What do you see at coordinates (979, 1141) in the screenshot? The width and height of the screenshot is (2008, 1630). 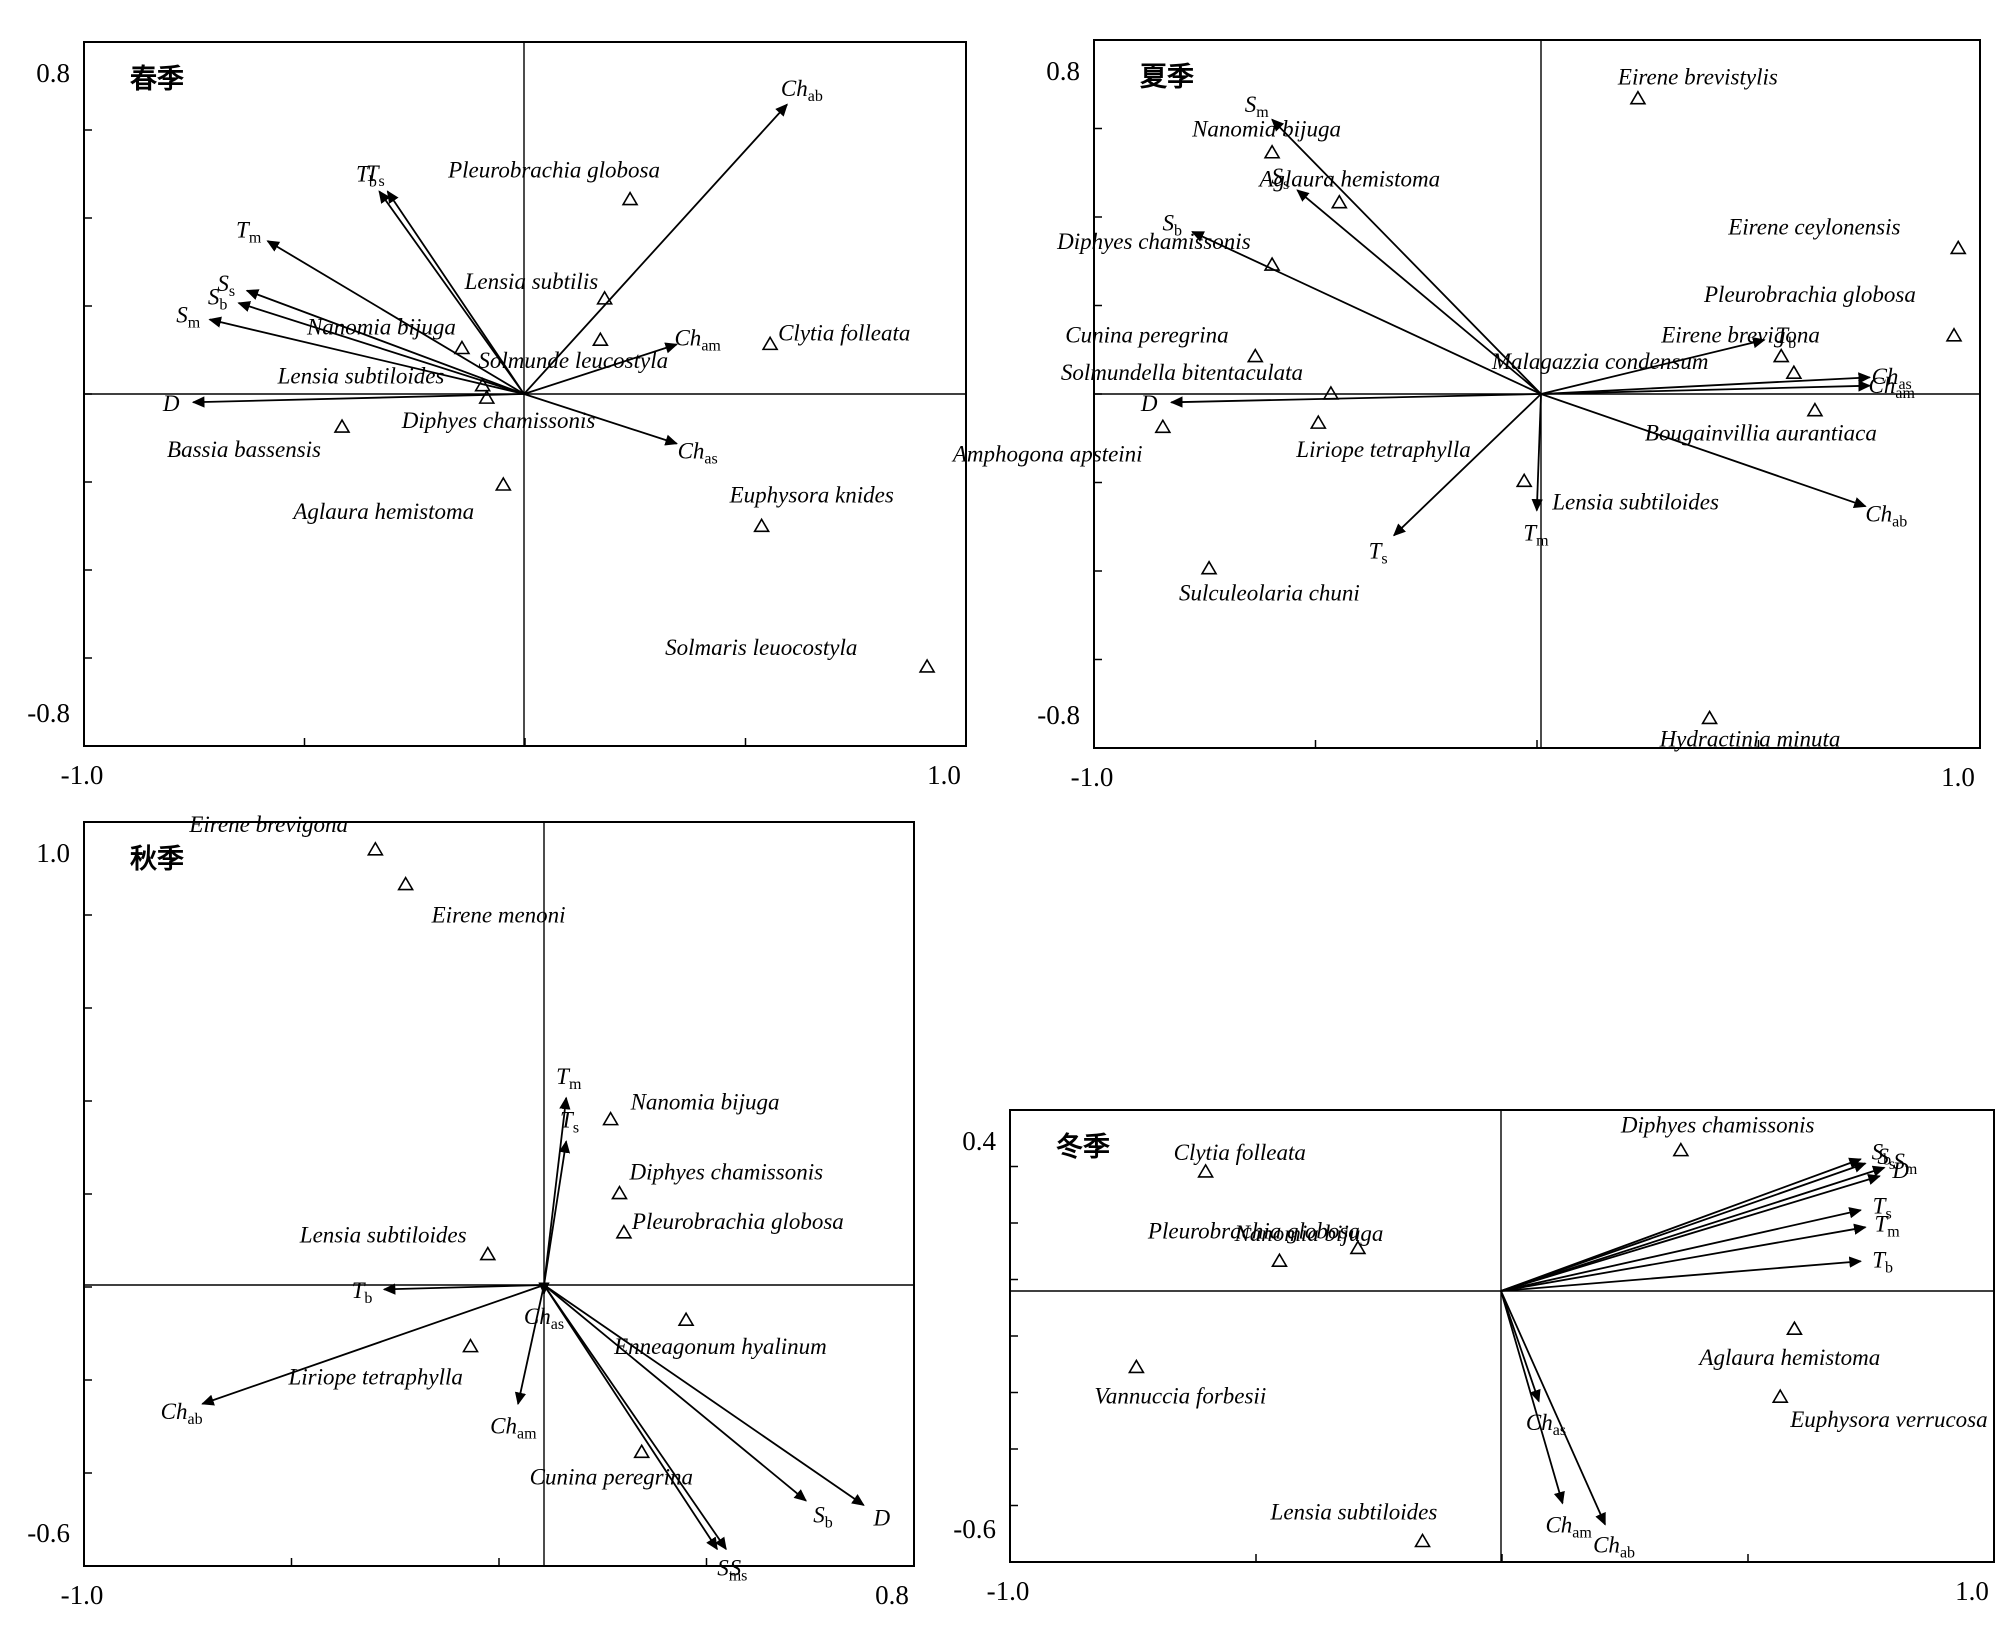 I see `y-tick-label-max: 0.4` at bounding box center [979, 1141].